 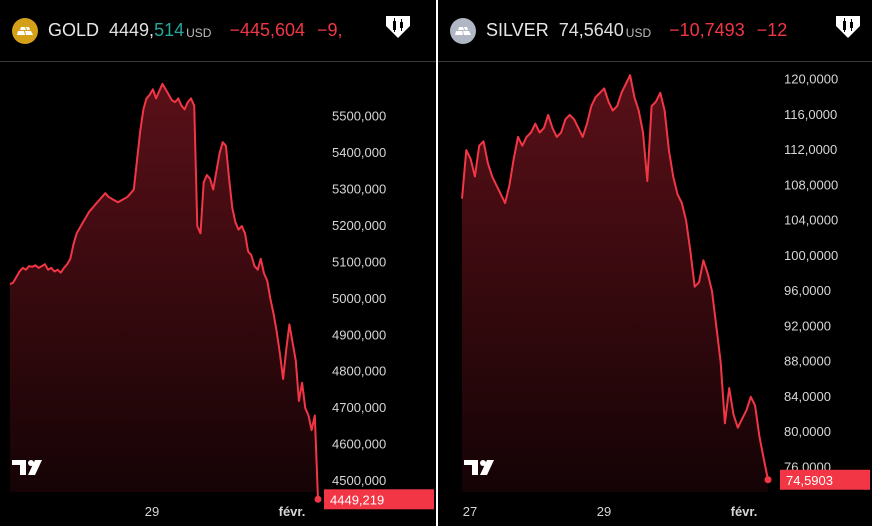 I want to click on gold-coin-icon, so click(x=25, y=30).